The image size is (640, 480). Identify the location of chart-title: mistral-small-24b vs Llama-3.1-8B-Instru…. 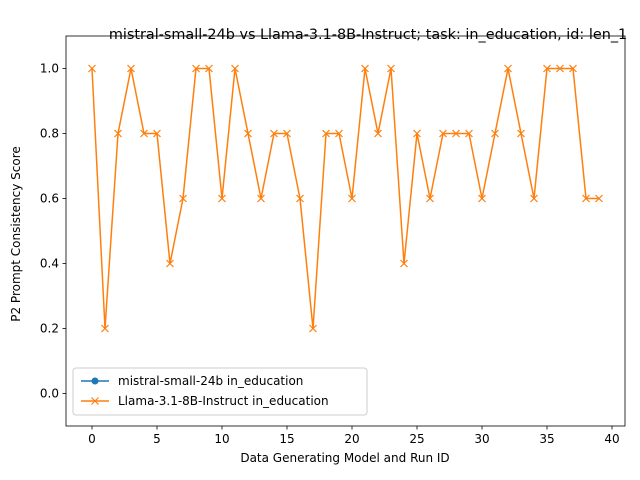
(368, 35).